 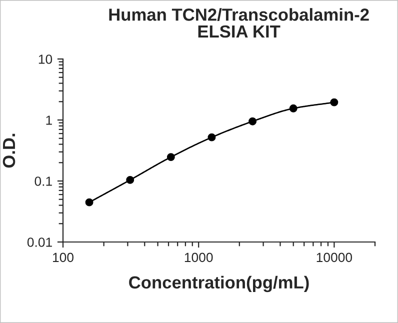 I want to click on y-tick-label: 0.01, so click(x=39, y=242).